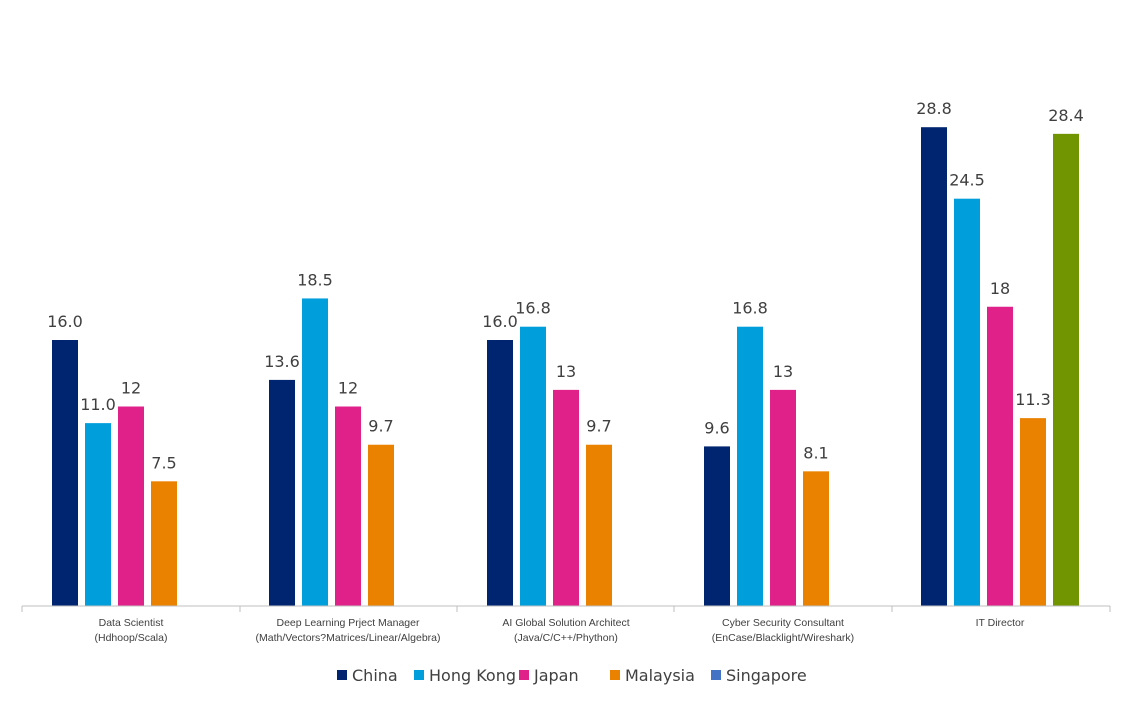  What do you see at coordinates (500, 321) in the screenshot?
I see `value-label-2-0: 16.0` at bounding box center [500, 321].